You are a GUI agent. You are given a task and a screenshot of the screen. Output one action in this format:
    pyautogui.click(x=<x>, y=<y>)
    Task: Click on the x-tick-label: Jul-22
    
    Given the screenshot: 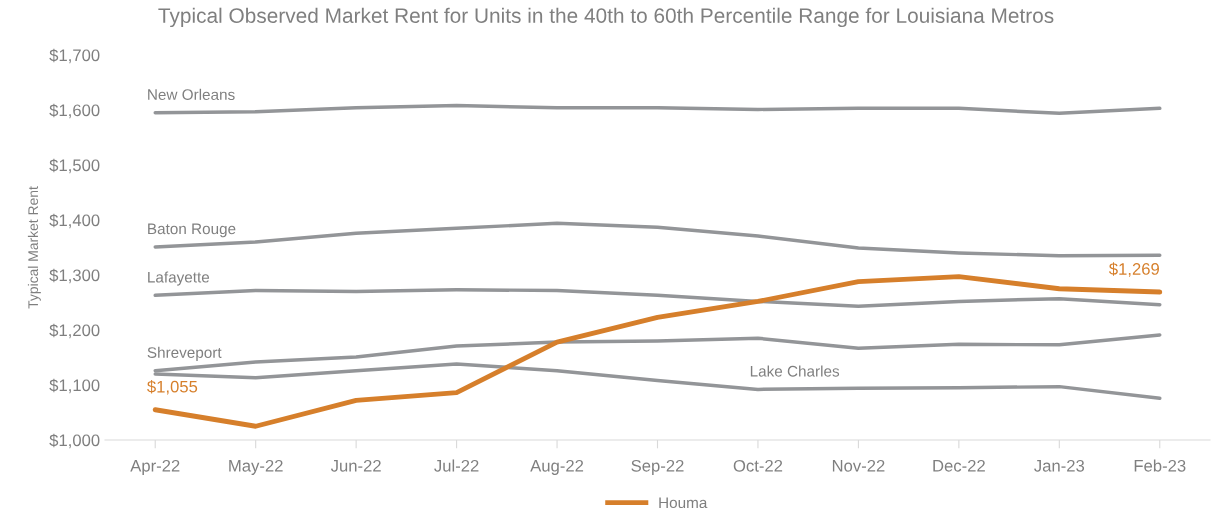 What is the action you would take?
    pyautogui.click(x=456, y=465)
    